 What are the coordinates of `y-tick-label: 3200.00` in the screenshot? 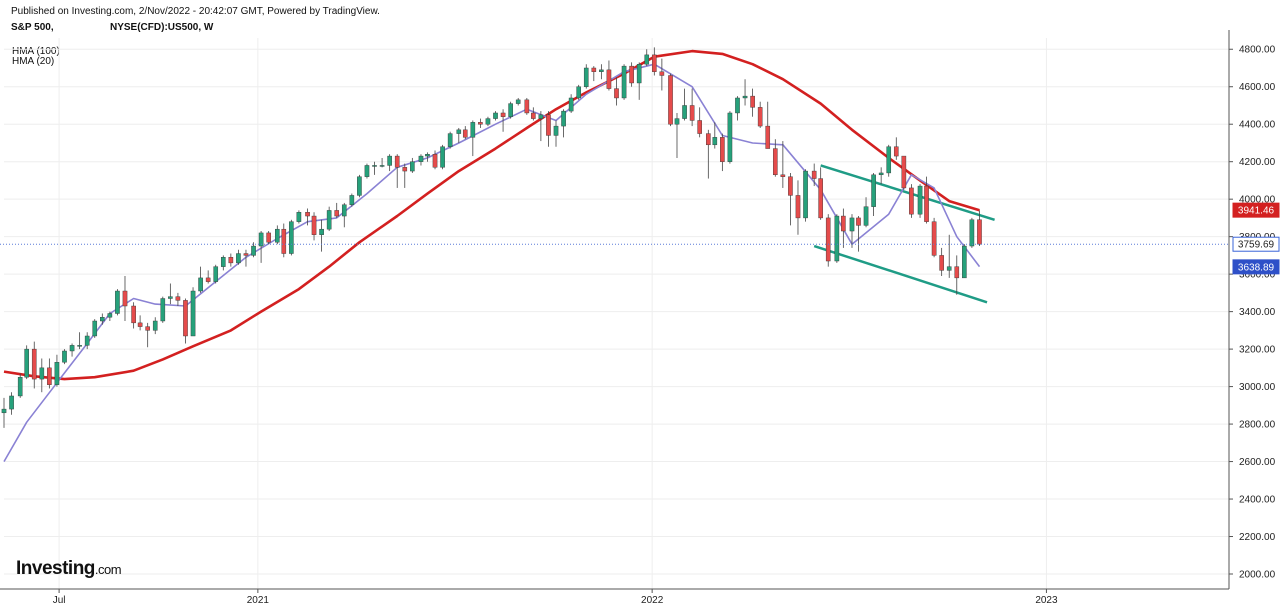 It's located at (1257, 350).